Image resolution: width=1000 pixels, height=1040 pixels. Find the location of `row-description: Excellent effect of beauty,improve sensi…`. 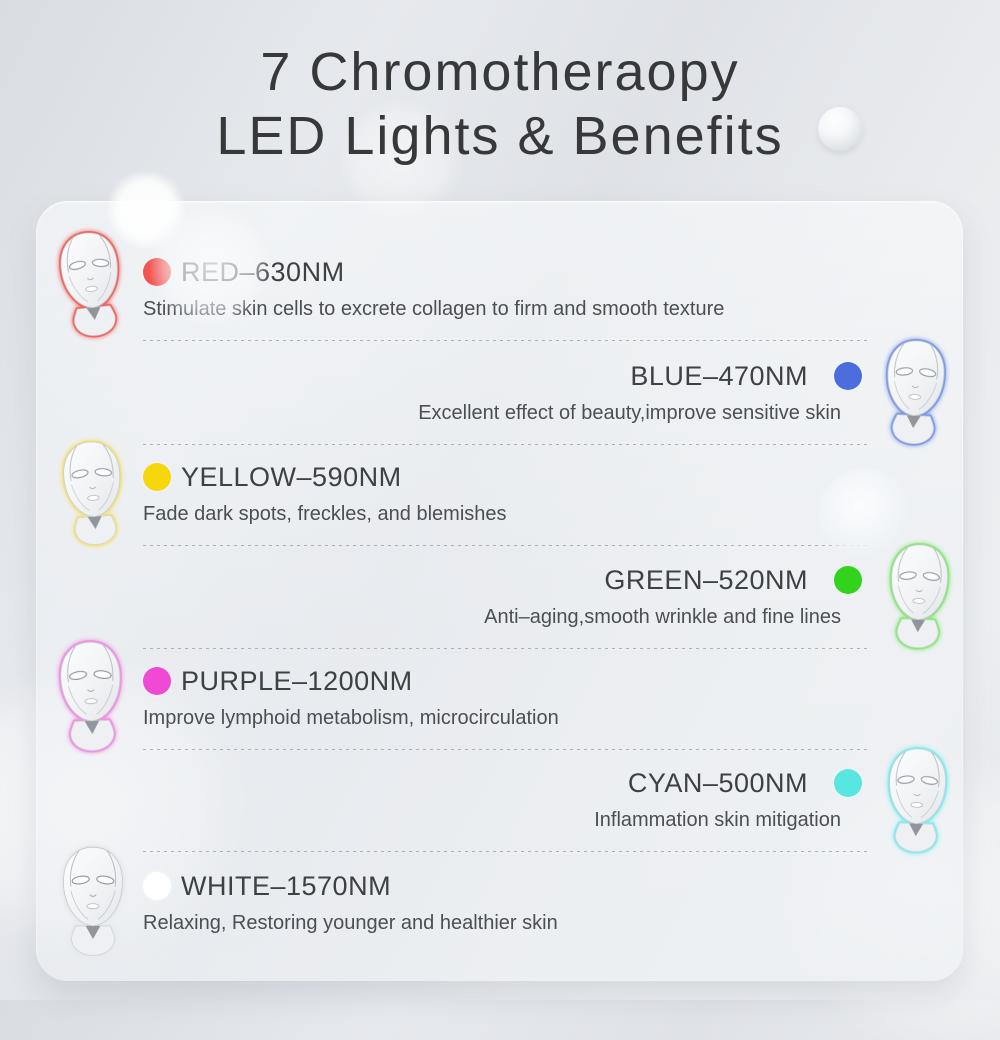

row-description: Excellent effect of beauty,improve sensi… is located at coordinates (629, 413).